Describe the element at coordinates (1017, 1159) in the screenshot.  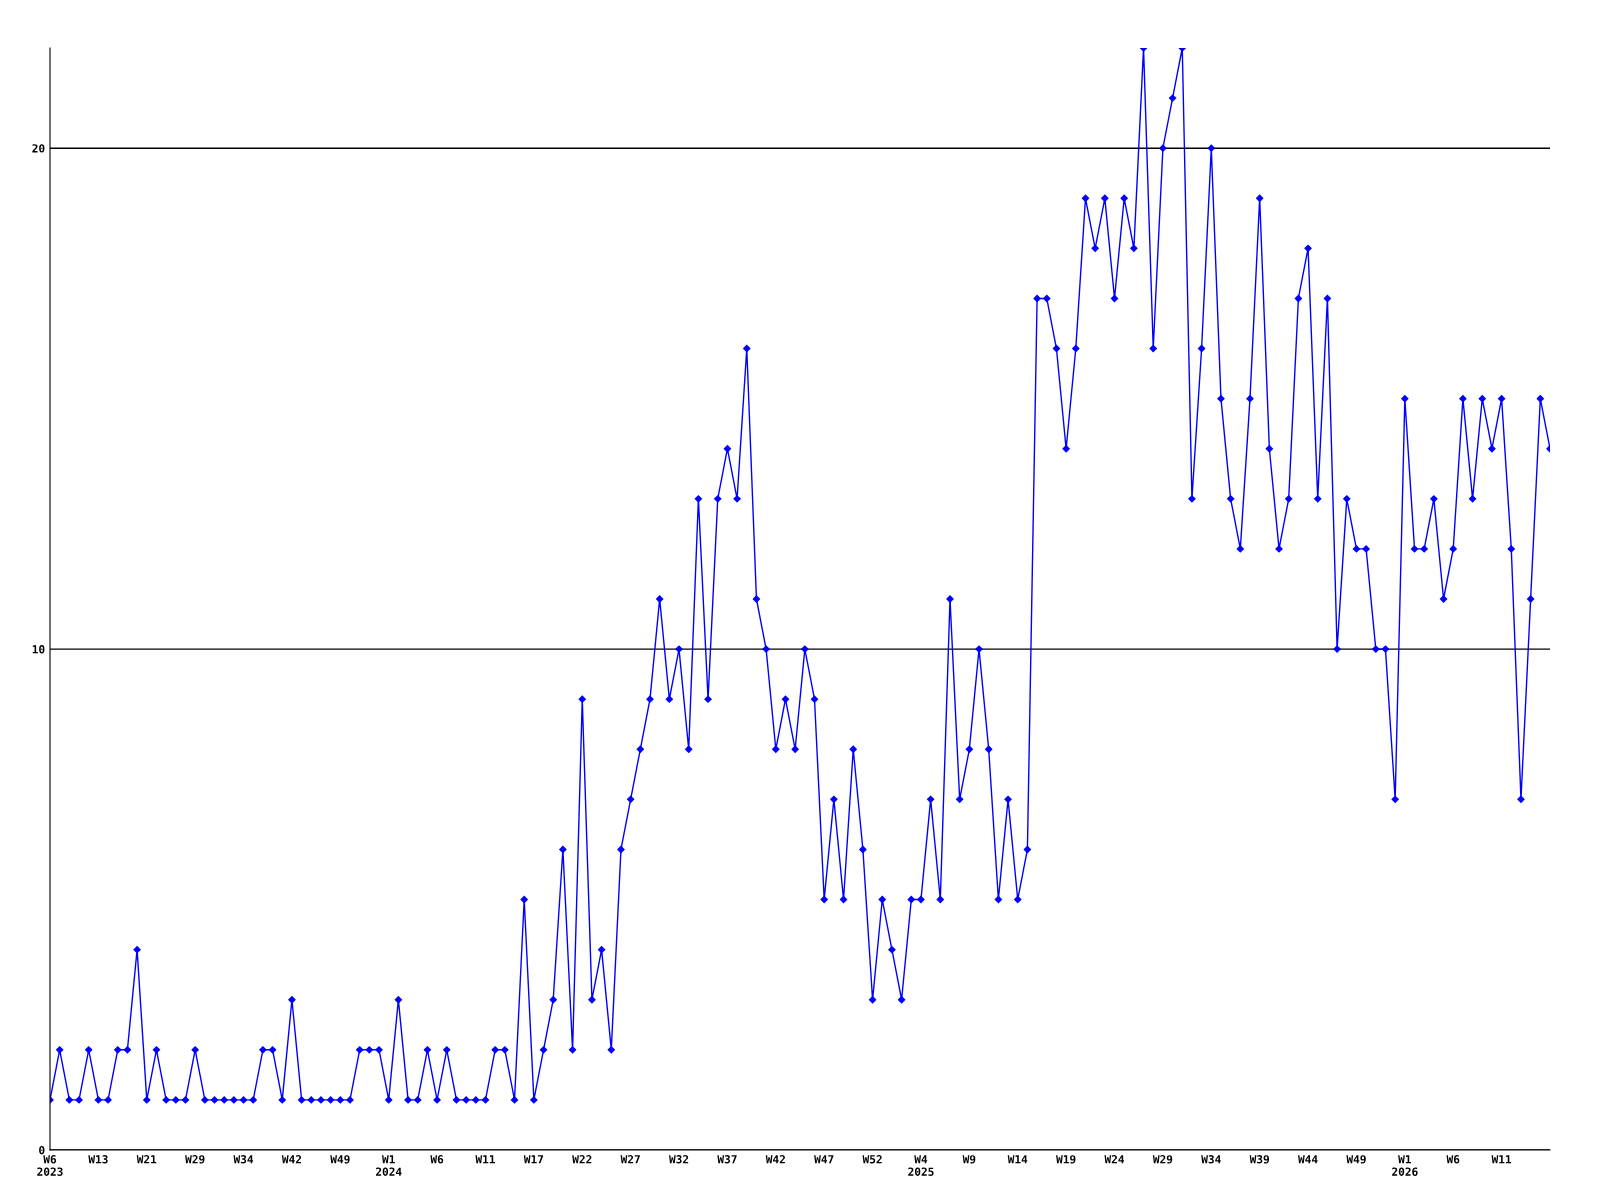
I see `x-tick-label: W14` at that location.